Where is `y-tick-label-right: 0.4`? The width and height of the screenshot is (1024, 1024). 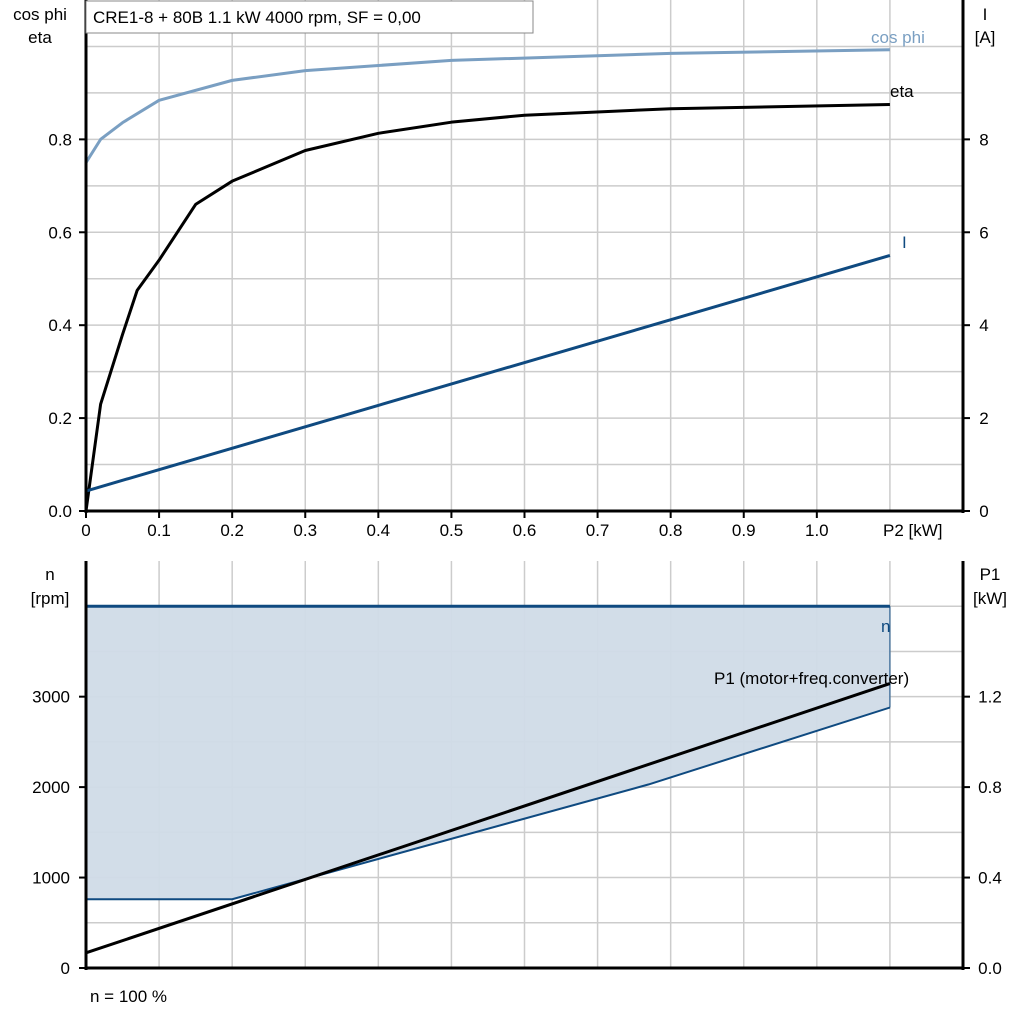
y-tick-label-right: 0.4 is located at coordinates (990, 878).